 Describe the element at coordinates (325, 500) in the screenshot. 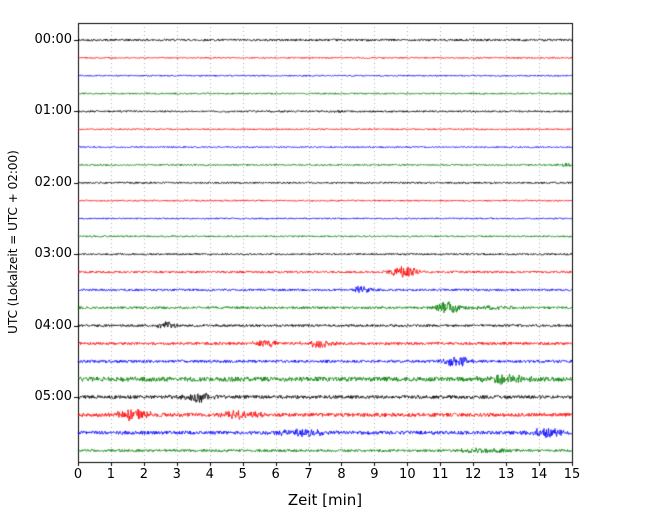

I see `x-axis-title: Zeit [min]` at that location.